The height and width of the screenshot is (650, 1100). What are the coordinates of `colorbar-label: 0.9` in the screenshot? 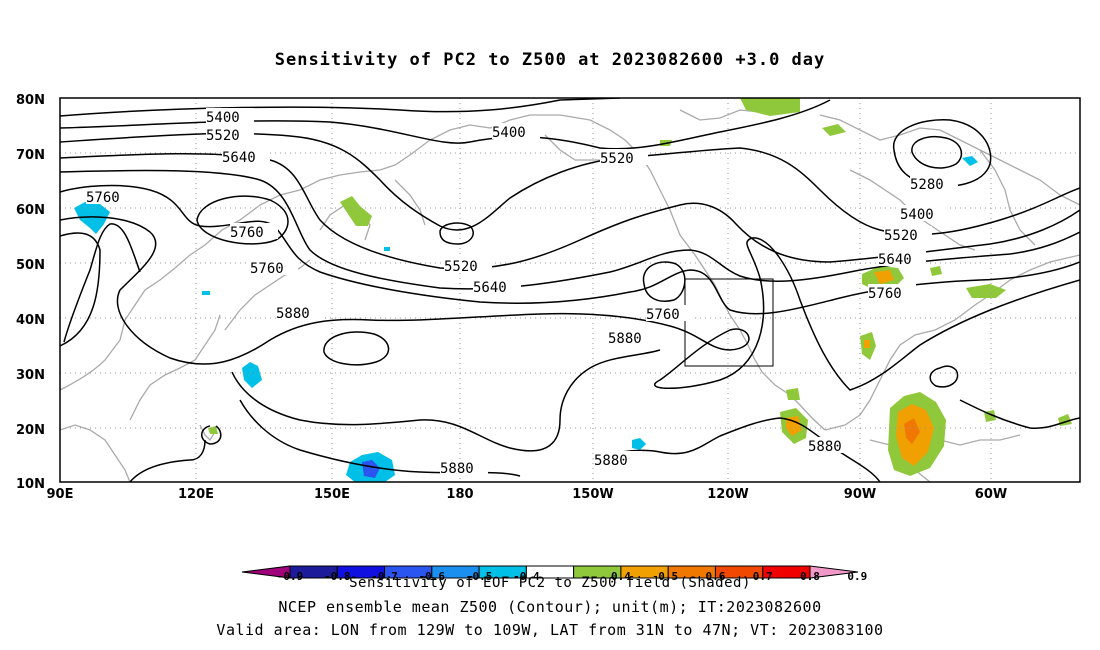 It's located at (857, 576).